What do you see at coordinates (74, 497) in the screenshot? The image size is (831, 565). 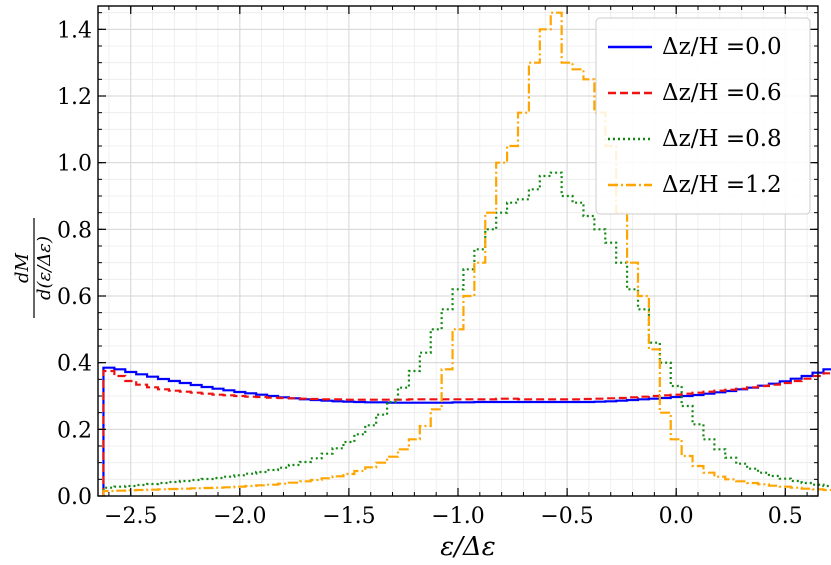 I see `y-tick-label: 0.0` at bounding box center [74, 497].